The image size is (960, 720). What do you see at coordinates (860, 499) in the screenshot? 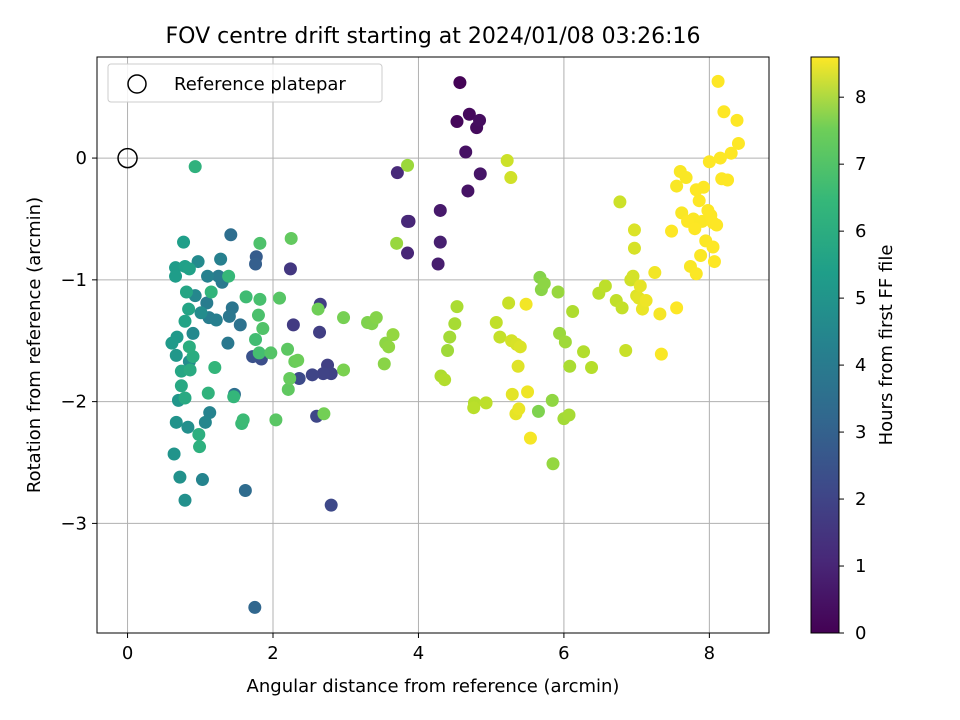
I see `colorbar-tick-label: 2` at bounding box center [860, 499].